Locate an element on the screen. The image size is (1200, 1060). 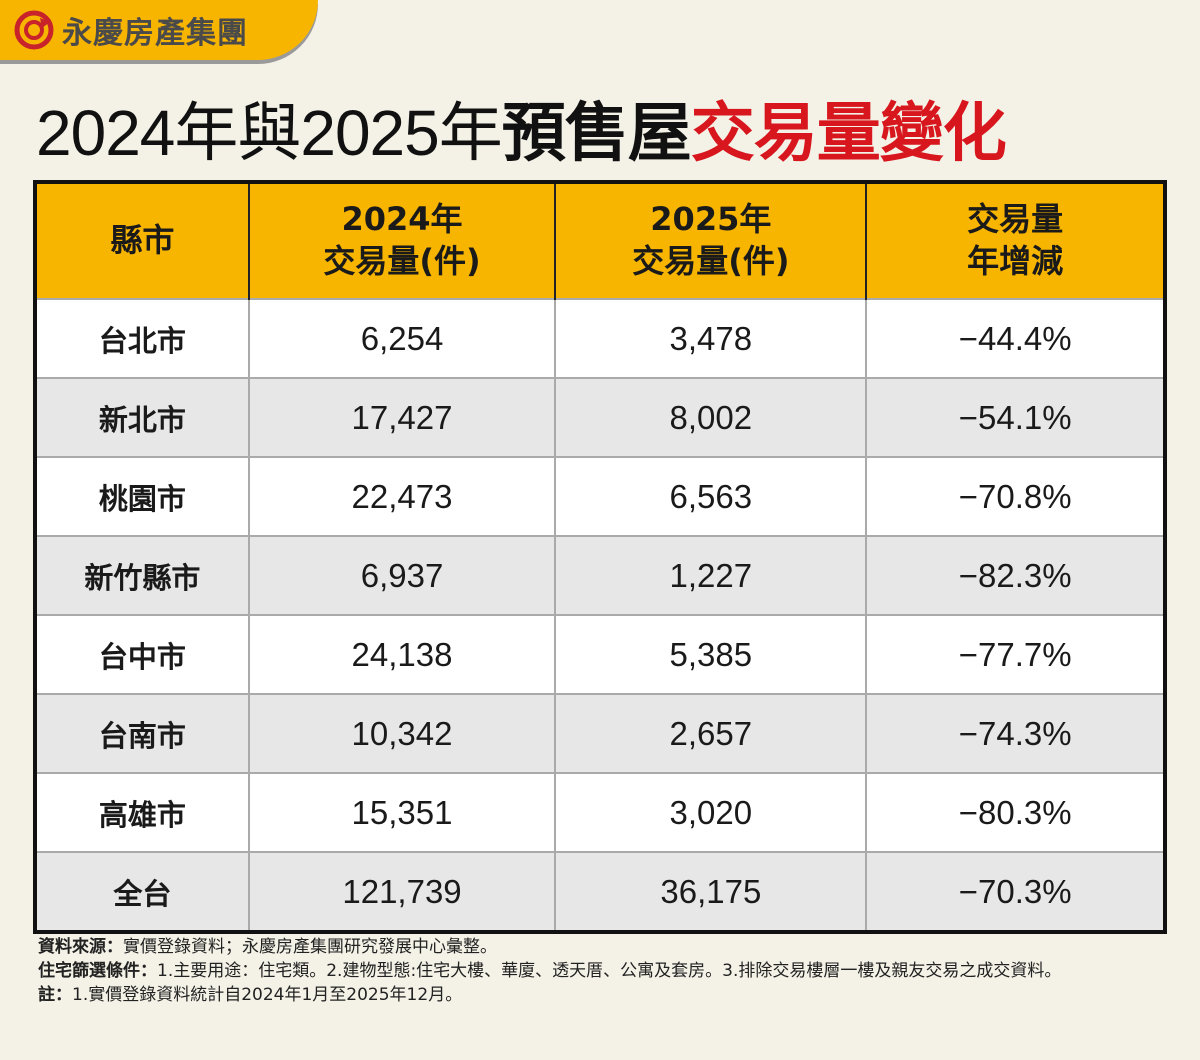
value-2024-cell: 121,739 is located at coordinates (402, 891).